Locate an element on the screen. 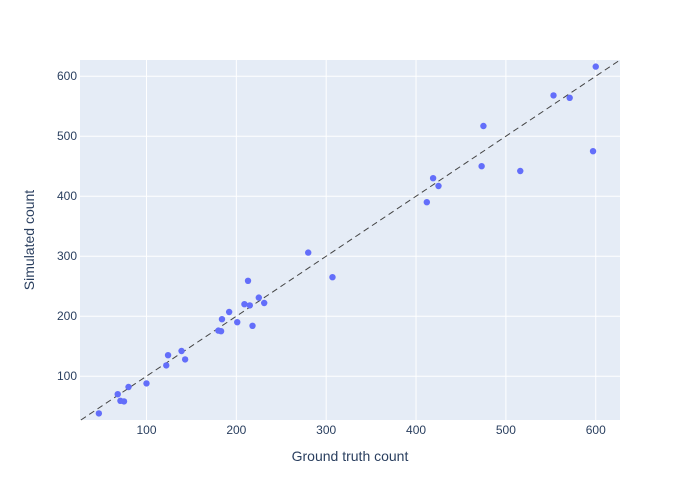  x-tick-label: 100 is located at coordinates (146, 430).